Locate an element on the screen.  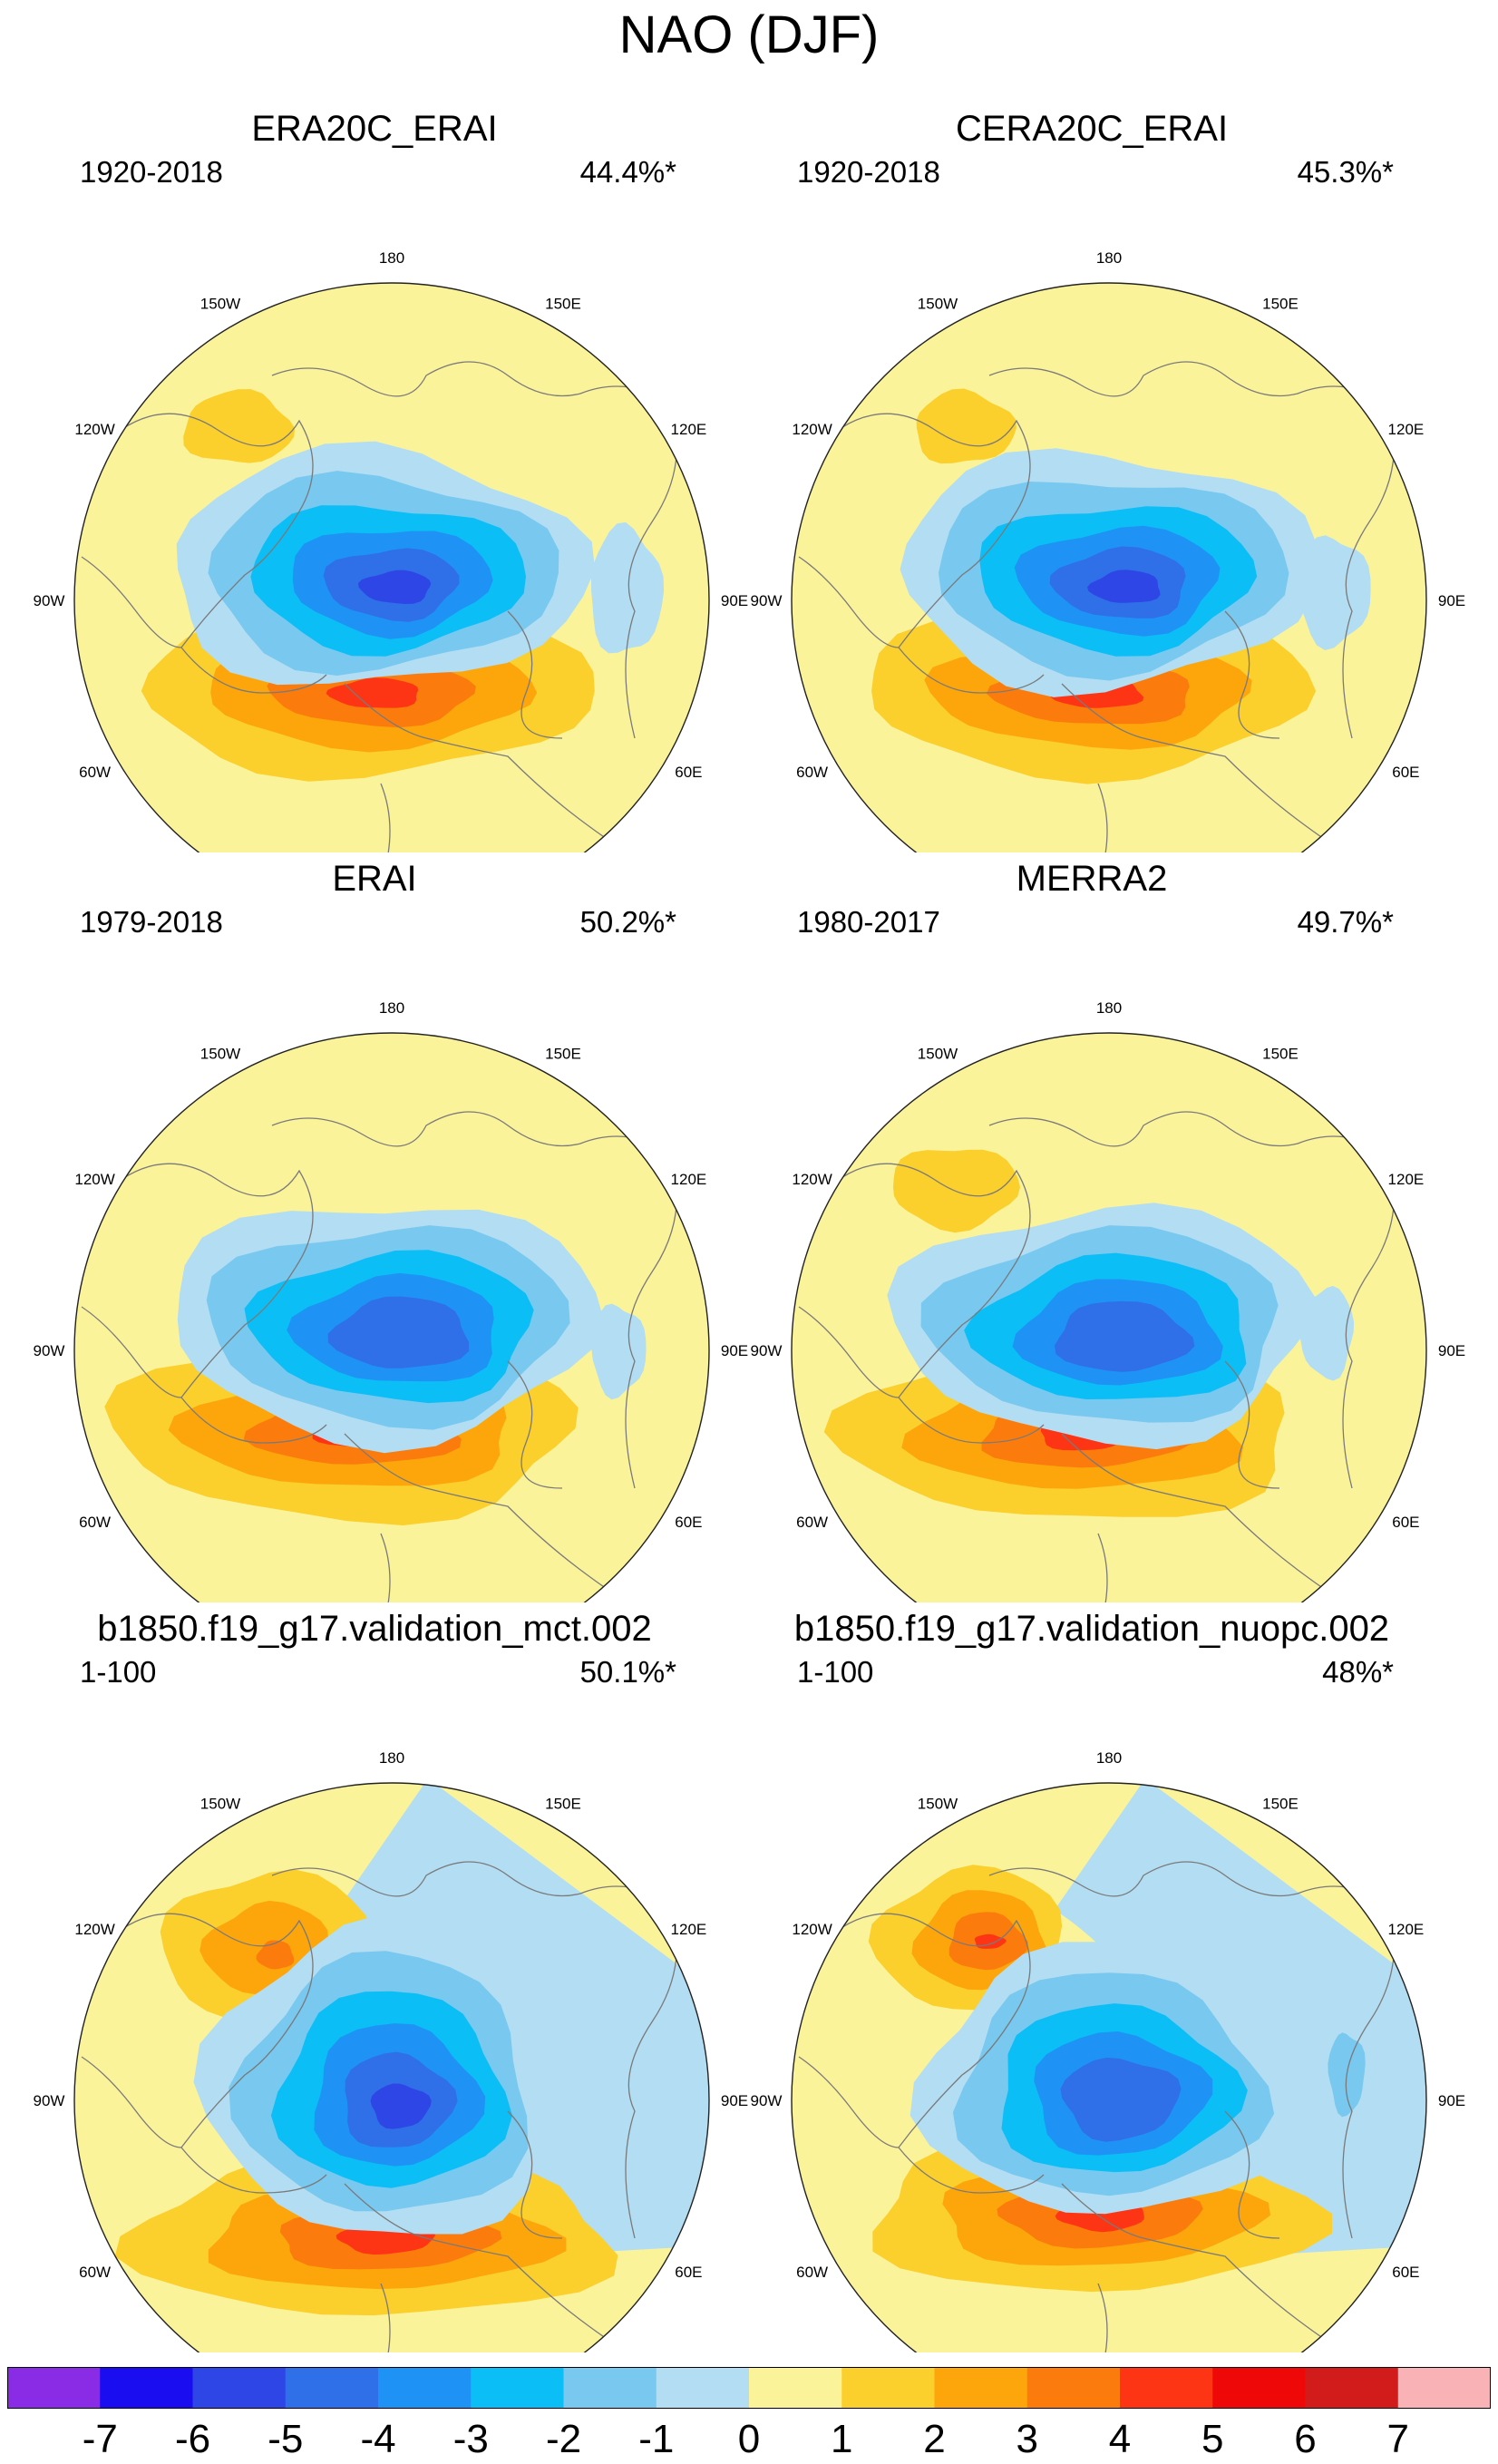
panel-title: CERA20C_ERAI is located at coordinates (1092, 129).